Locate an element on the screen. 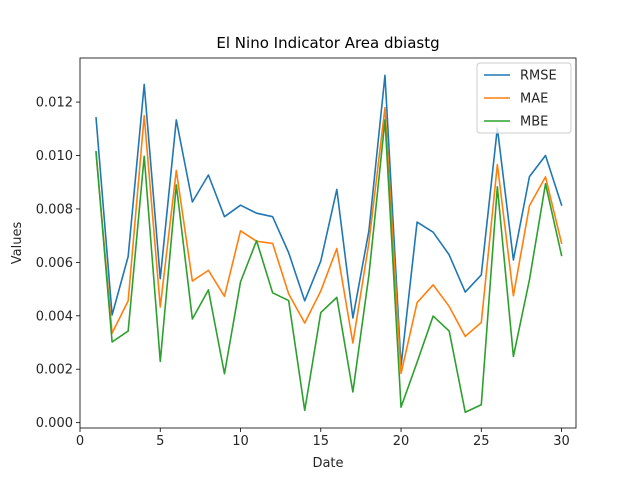 The height and width of the screenshot is (480, 640). y-tick-label: 0.000 is located at coordinates (54, 423).